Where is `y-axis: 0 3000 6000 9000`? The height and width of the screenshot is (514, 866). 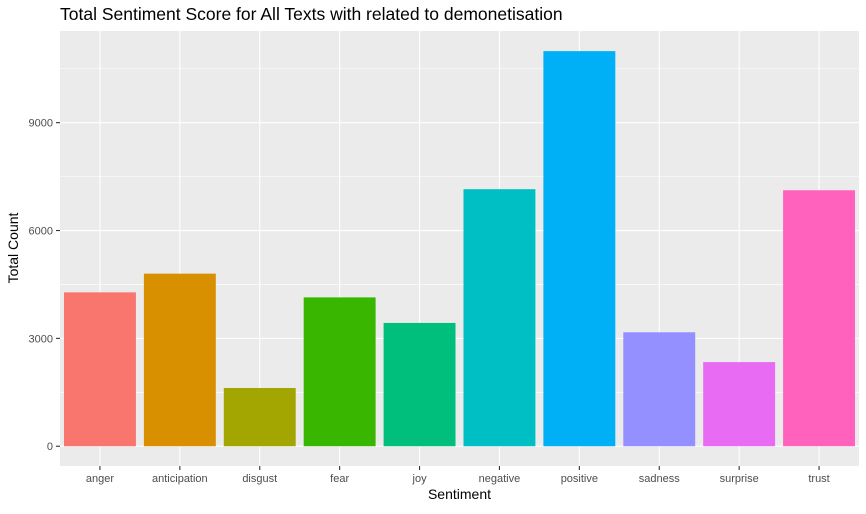
y-axis: 0 3000 6000 9000 is located at coordinates (44, 285).